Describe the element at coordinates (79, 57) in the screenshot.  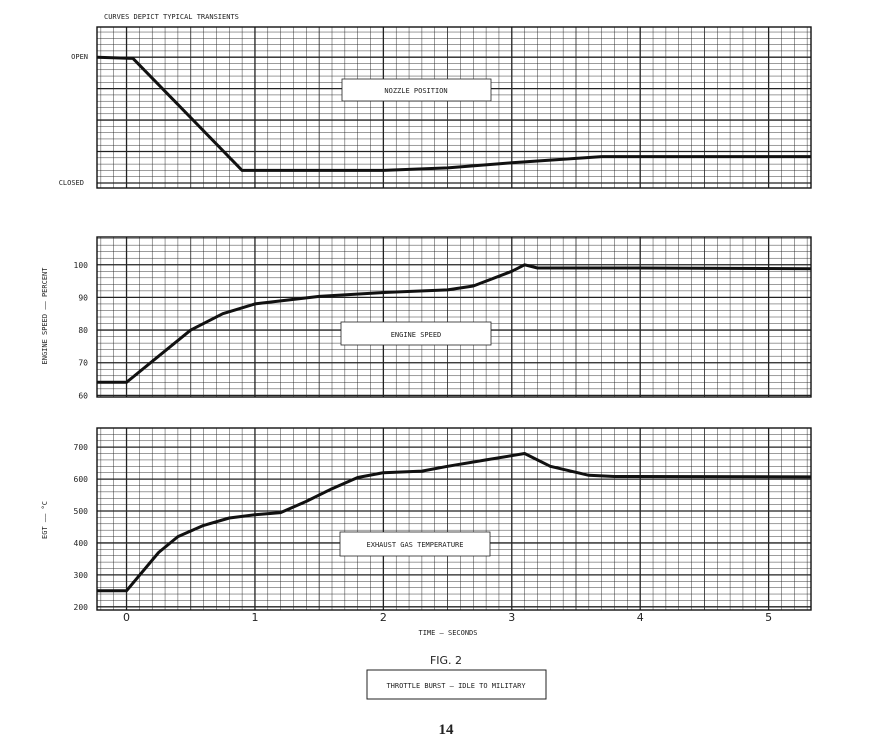
I see `y-label-open: OPEN` at that location.